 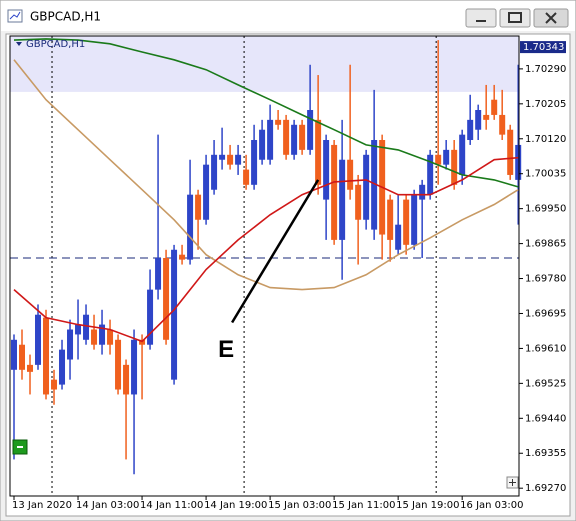 What do you see at coordinates (545, 488) in the screenshot?
I see `y-tick-label: 1.69270` at bounding box center [545, 488].